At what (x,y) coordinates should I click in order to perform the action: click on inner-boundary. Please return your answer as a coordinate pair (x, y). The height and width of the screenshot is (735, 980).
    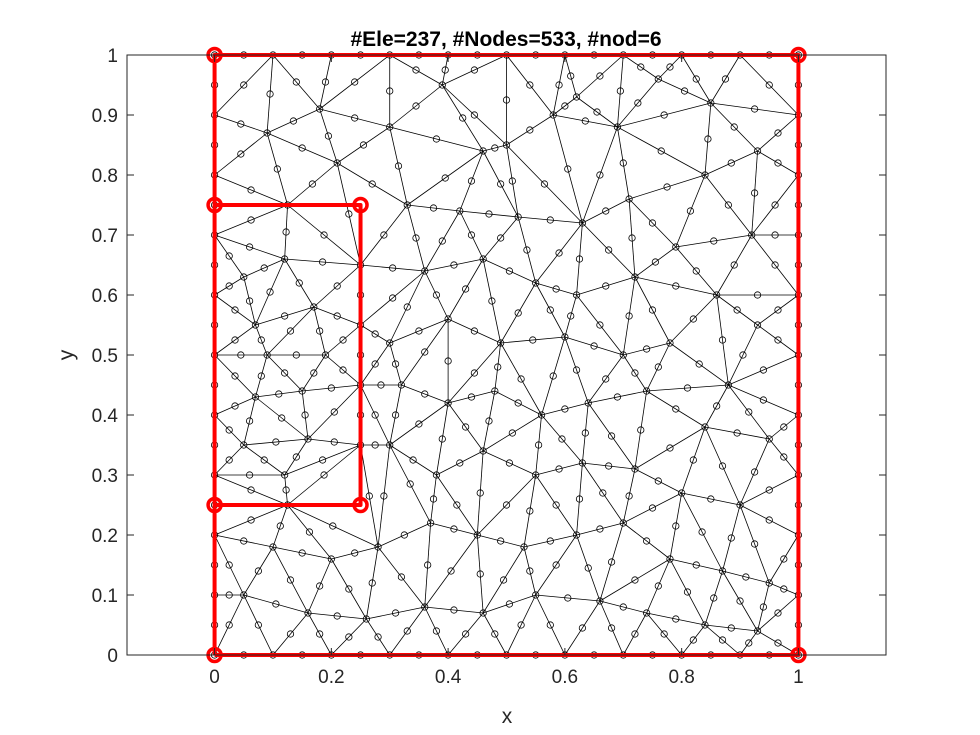
    Looking at the image, I should click on (288, 355).